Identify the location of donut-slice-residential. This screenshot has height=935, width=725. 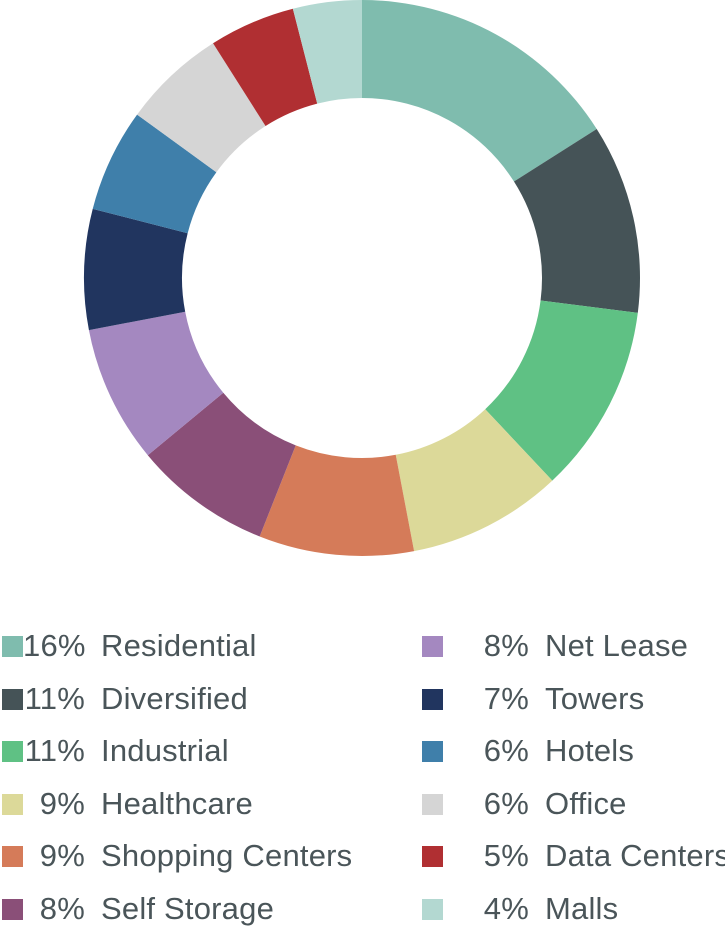
(479, 91).